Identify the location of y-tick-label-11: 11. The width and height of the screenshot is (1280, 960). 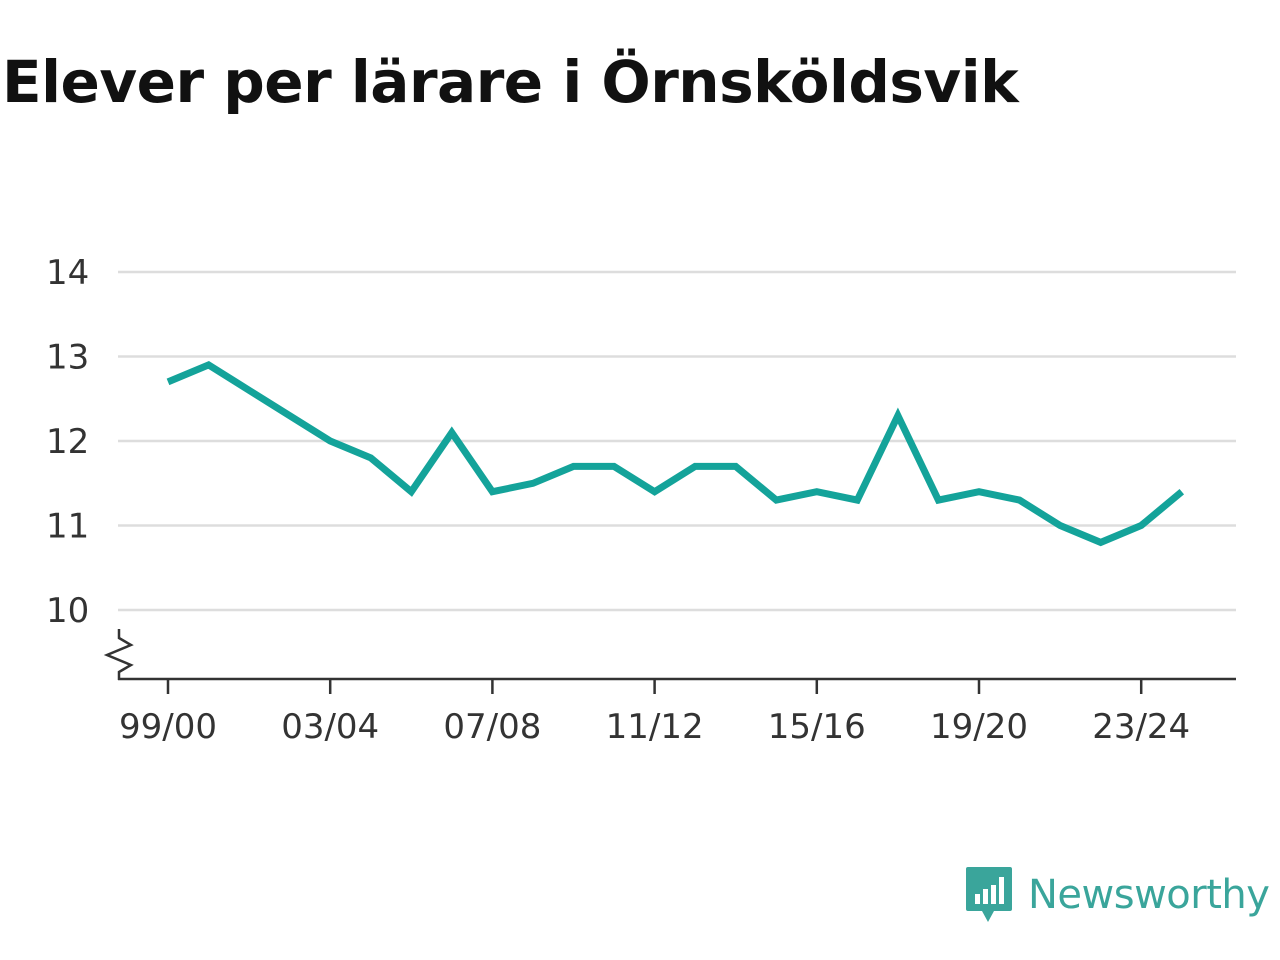
(67, 527).